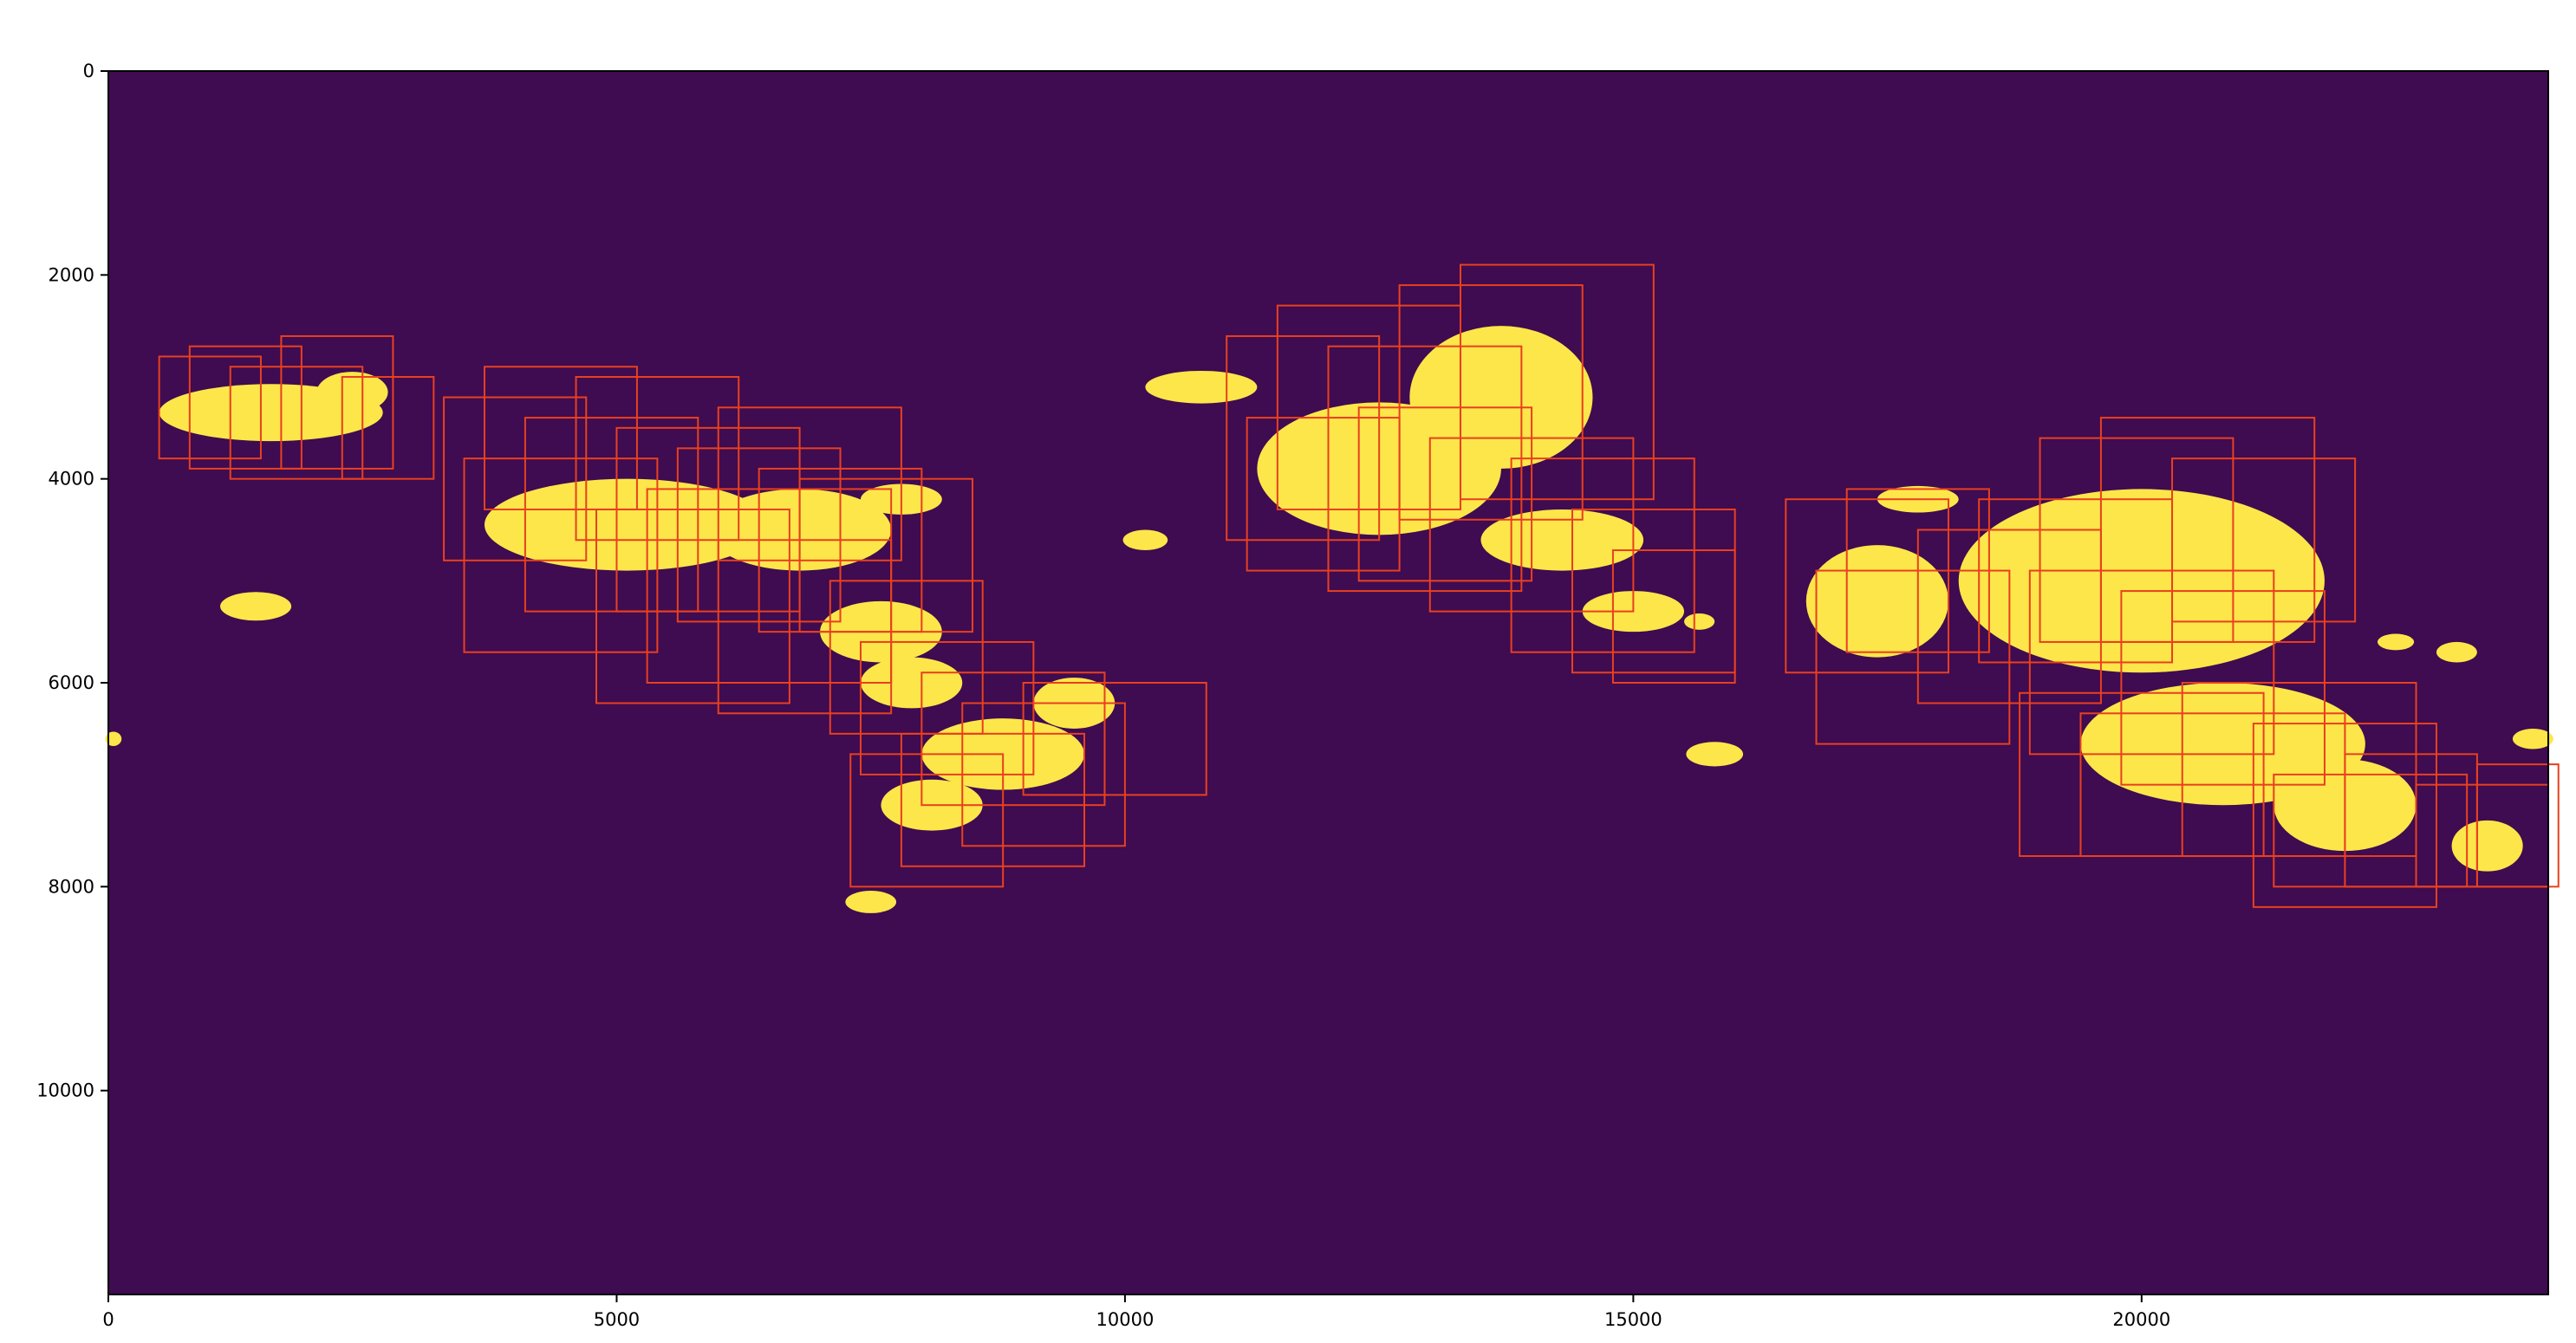 The image size is (2576, 1343). I want to click on x-tick-label: 20000, so click(2141, 1319).